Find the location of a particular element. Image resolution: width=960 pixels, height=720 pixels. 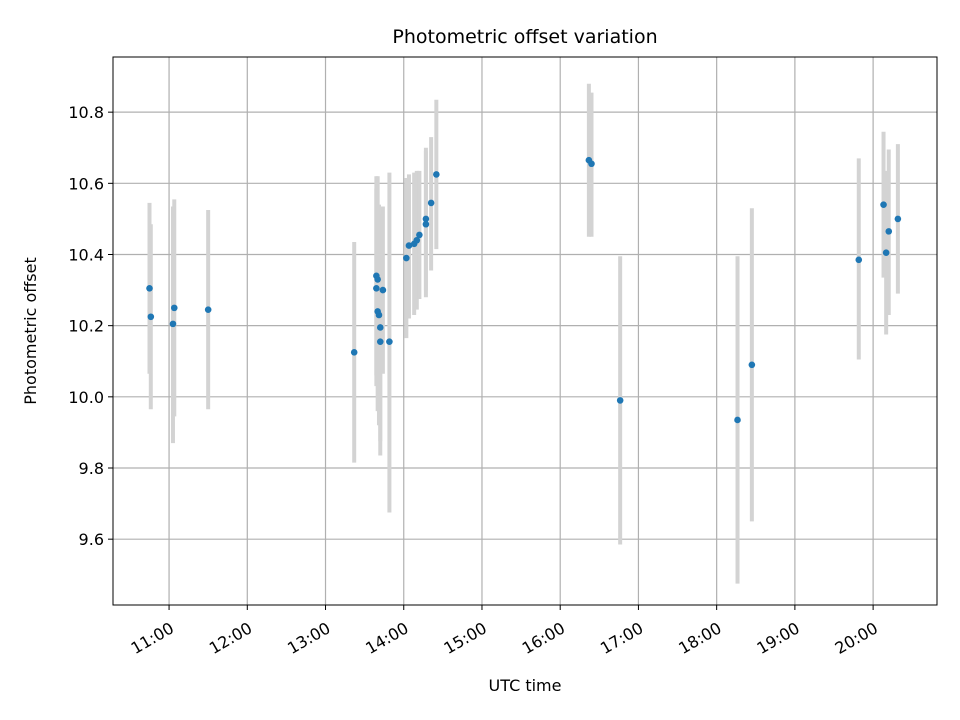

y-tick-label: 10.2 is located at coordinates (86, 326).